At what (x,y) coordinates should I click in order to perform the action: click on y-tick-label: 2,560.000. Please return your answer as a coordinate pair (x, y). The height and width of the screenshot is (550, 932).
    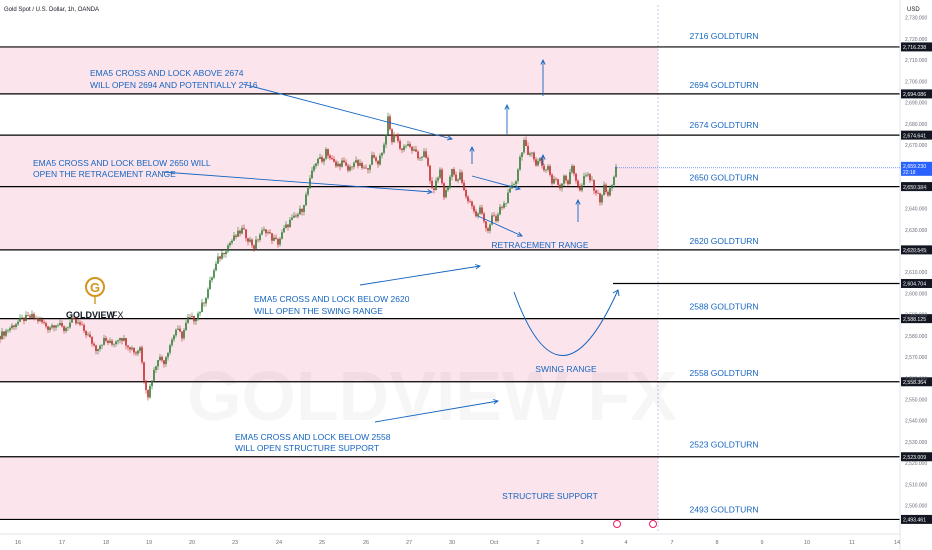
    Looking at the image, I should click on (916, 379).